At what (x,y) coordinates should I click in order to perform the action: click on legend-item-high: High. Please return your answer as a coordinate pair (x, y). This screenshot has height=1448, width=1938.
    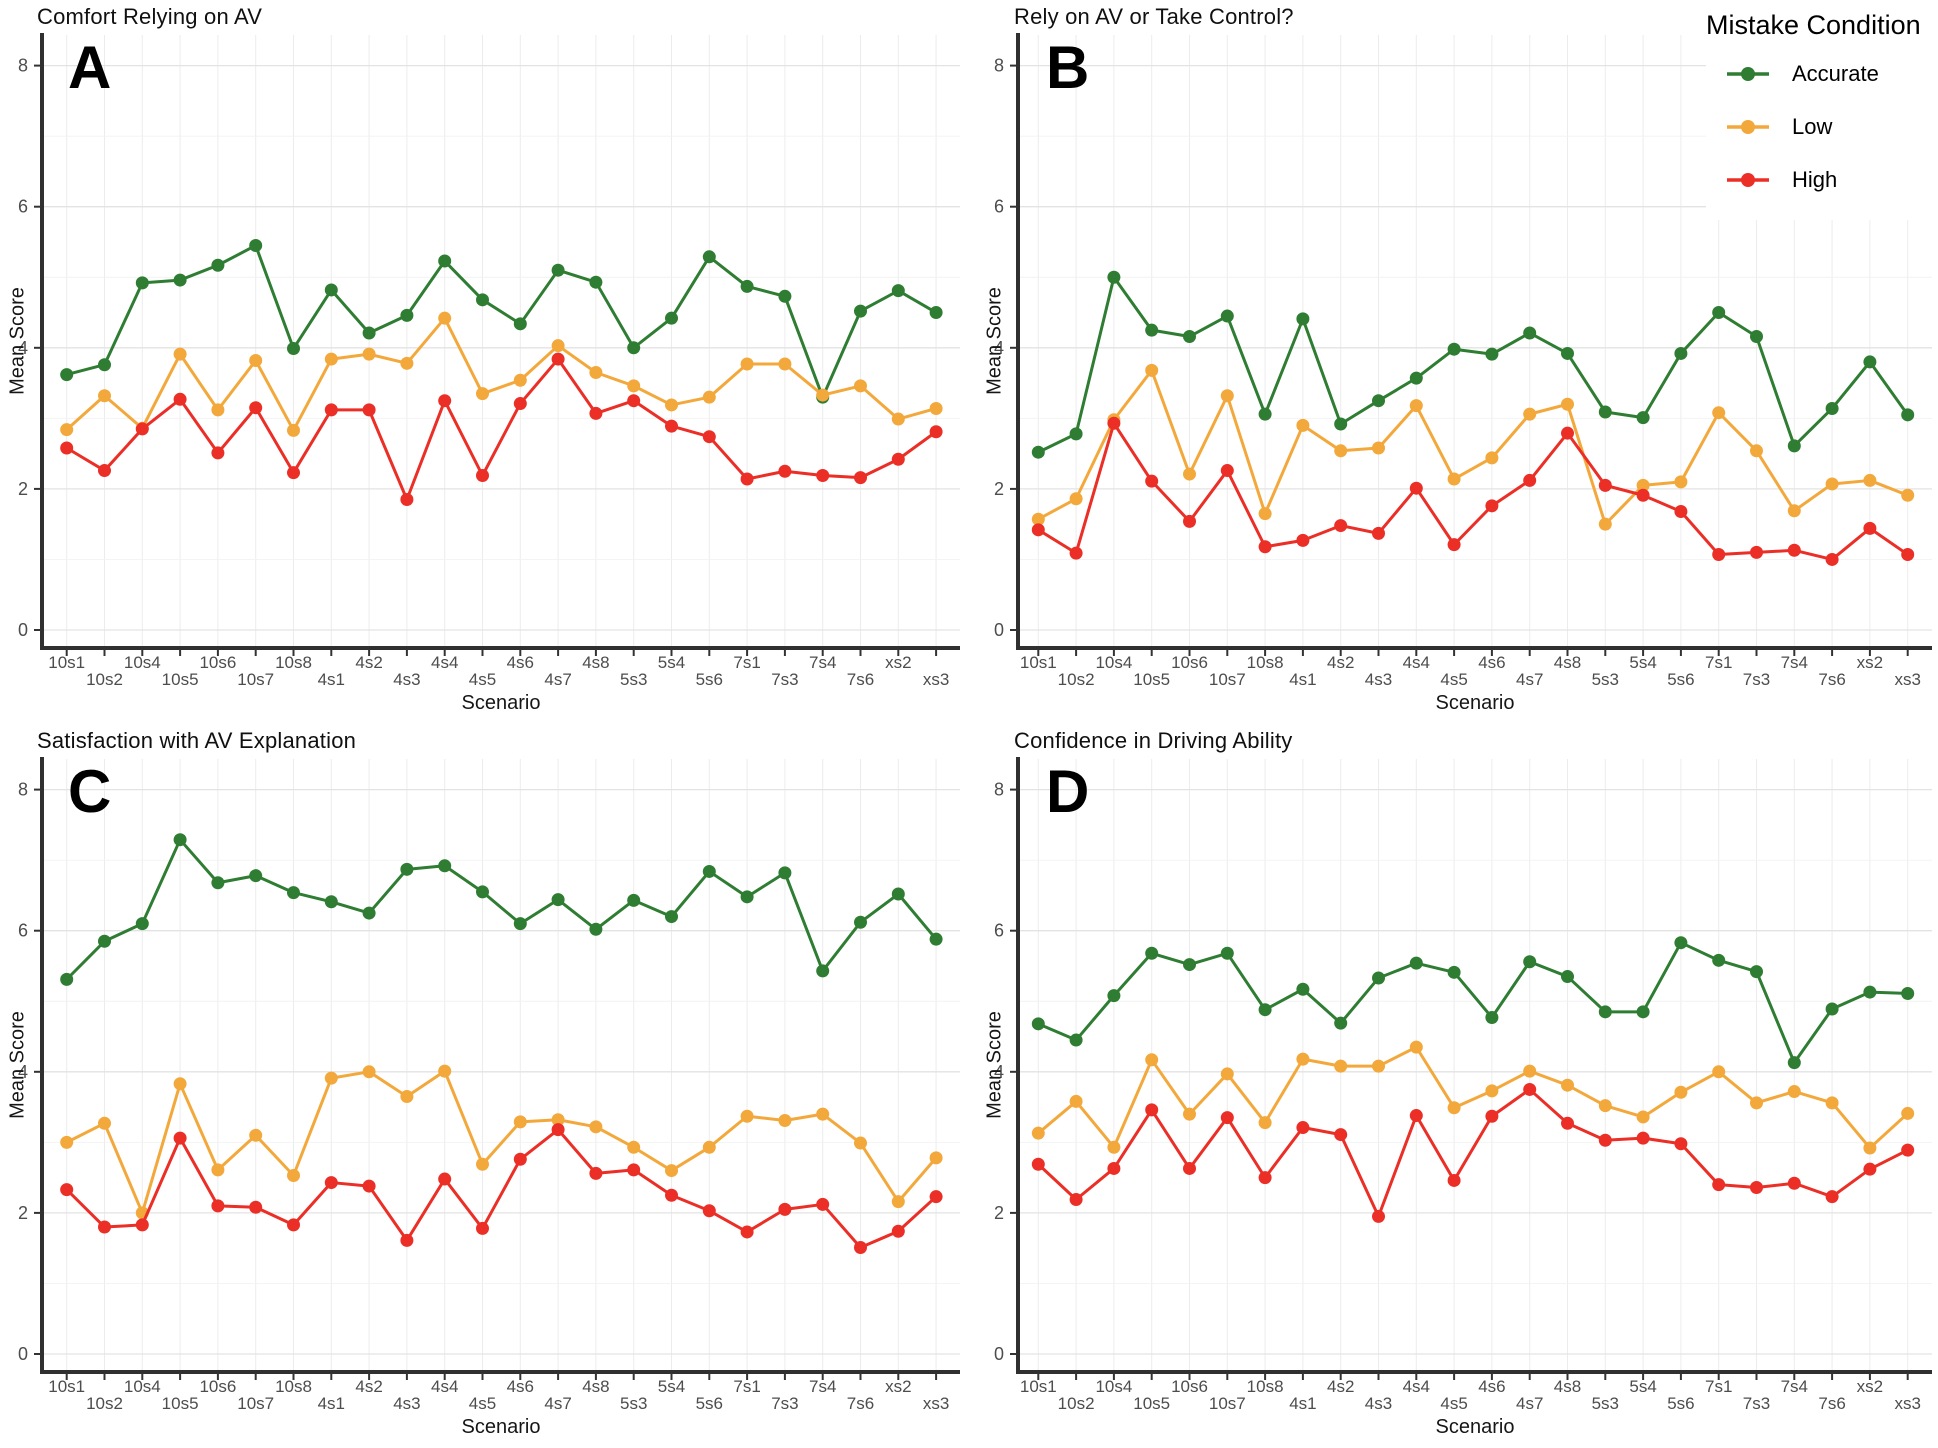
    Looking at the image, I should click on (1820, 180).